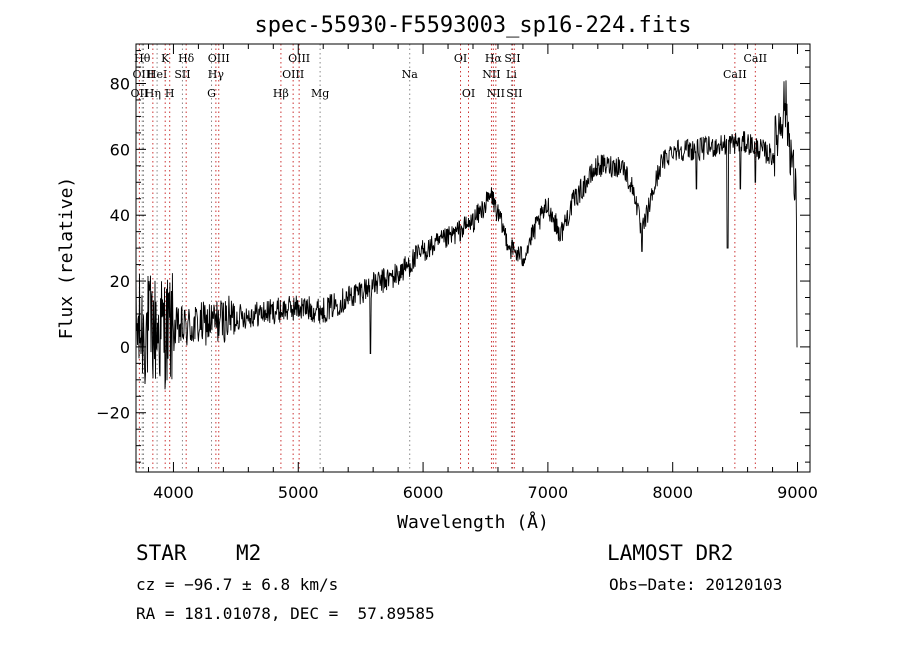 The height and width of the screenshot is (650, 900). I want to click on gray-marker-label-4-0: G, so click(211, 93).